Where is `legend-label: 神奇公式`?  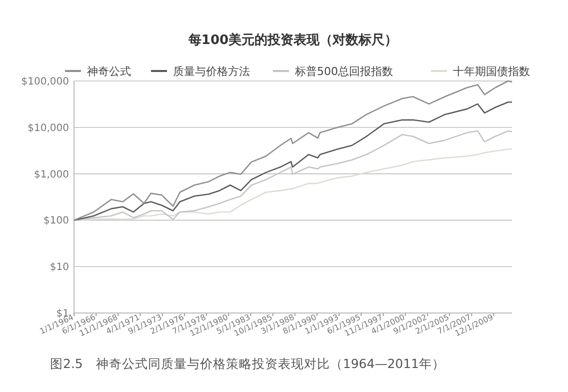
legend-label: 神奇公式 is located at coordinates (109, 71).